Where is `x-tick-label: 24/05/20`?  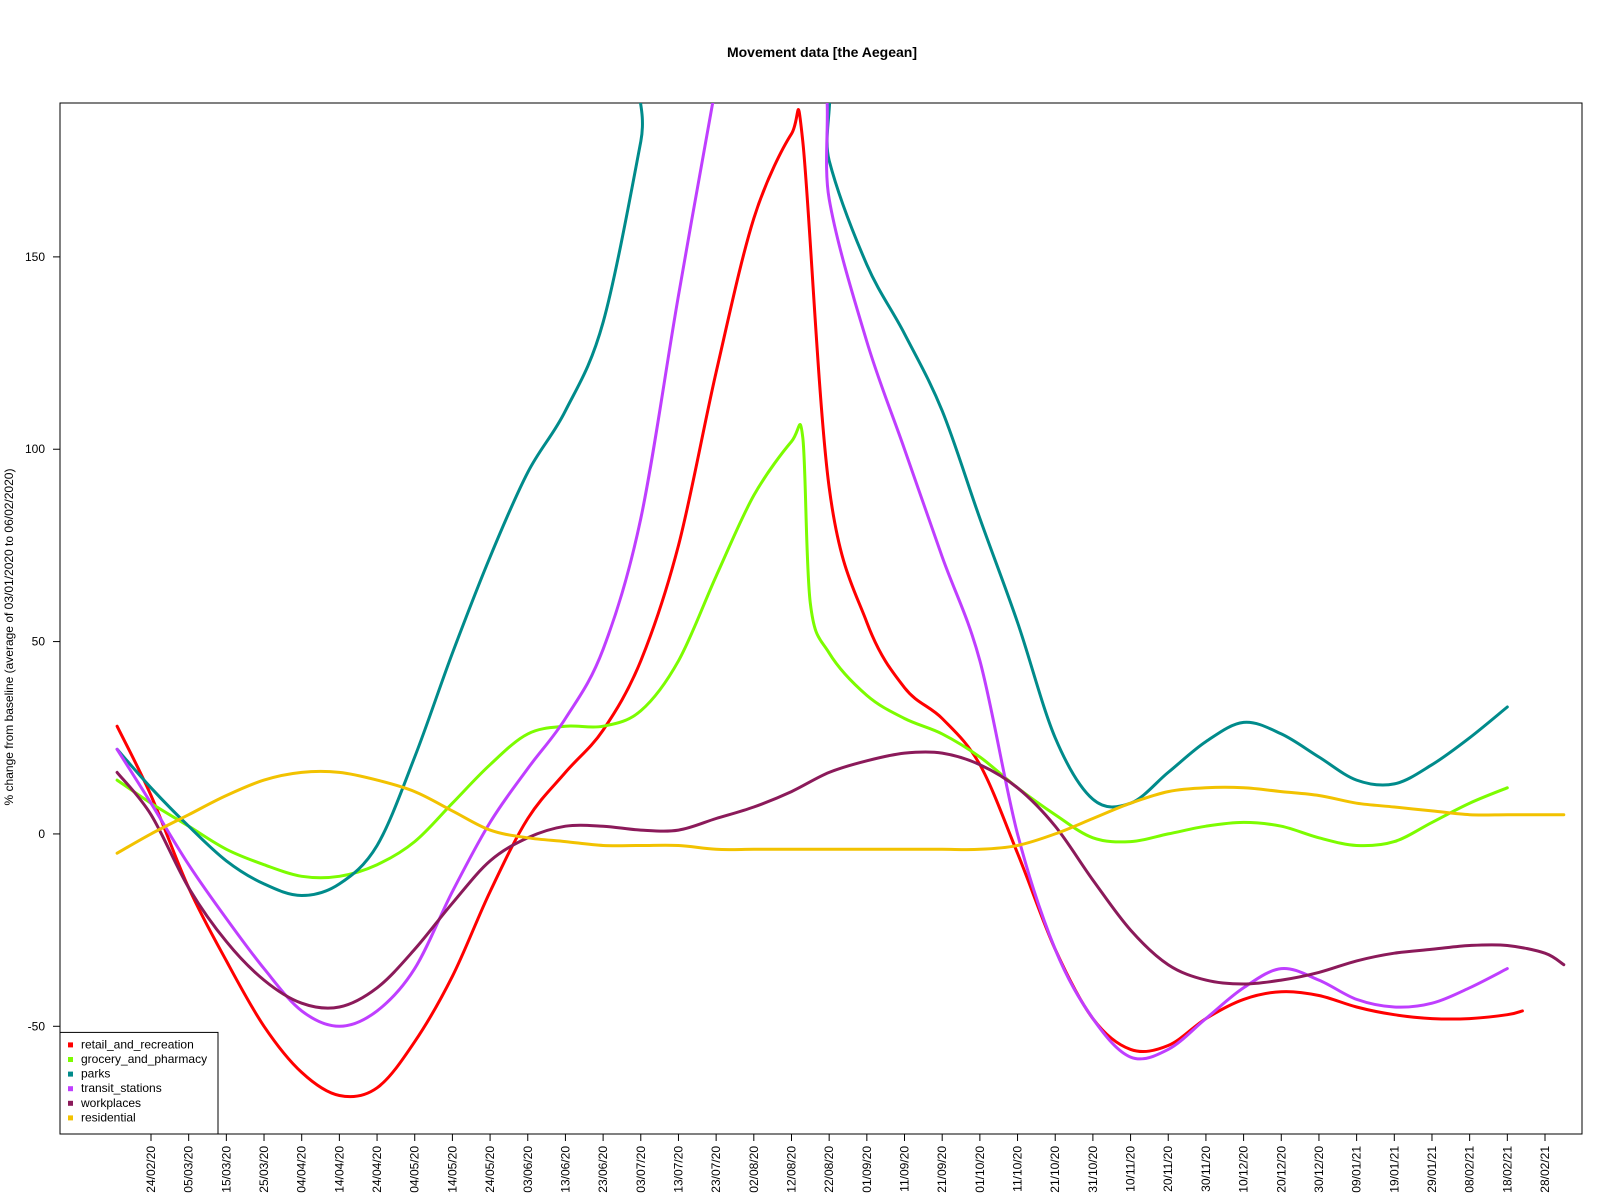 x-tick-label: 24/05/20 is located at coordinates (490, 1169).